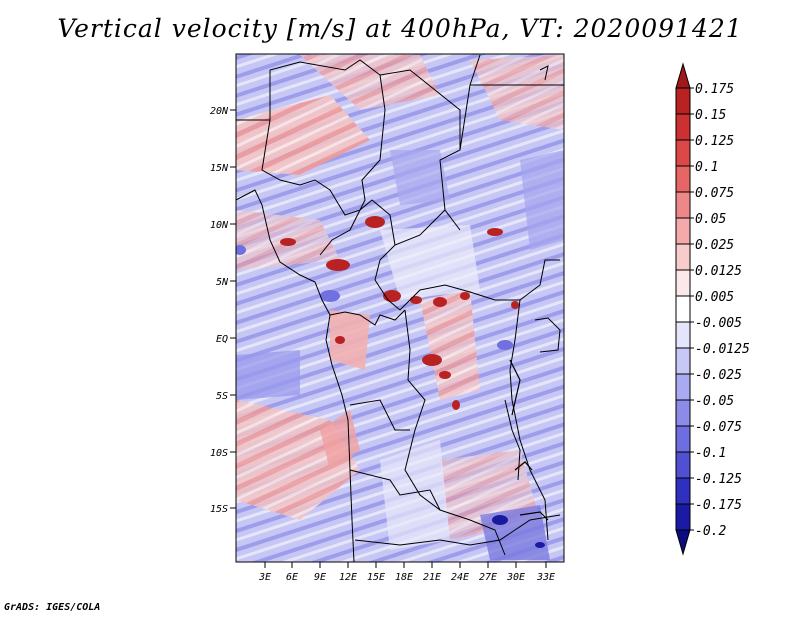 The height and width of the screenshot is (618, 800). What do you see at coordinates (264, 577) in the screenshot?
I see `lon-label-3e: 3E` at bounding box center [264, 577].